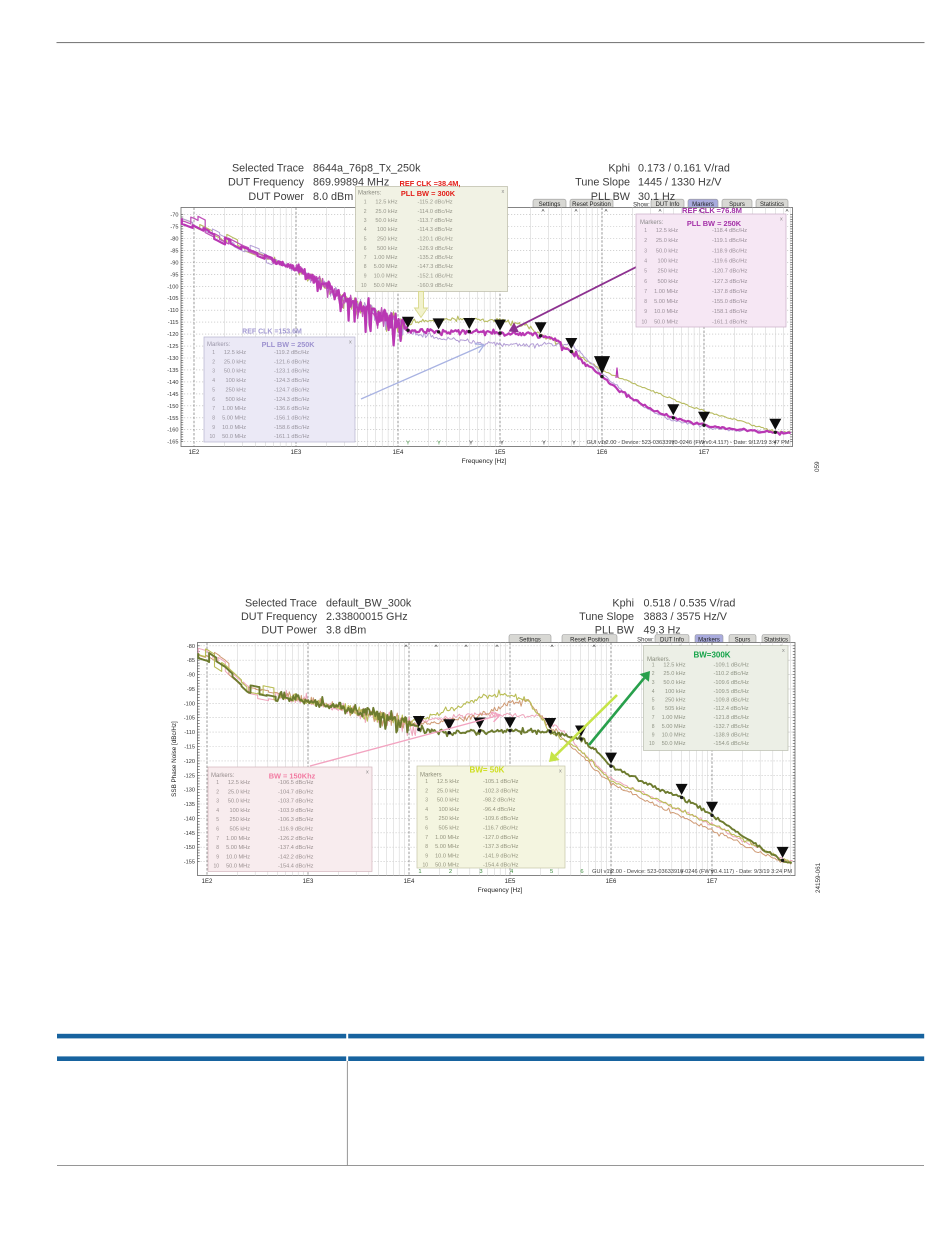  Describe the element at coordinates (499, 810) in the screenshot. I see `svg-text: -96.4 dBc/Hz` at that location.